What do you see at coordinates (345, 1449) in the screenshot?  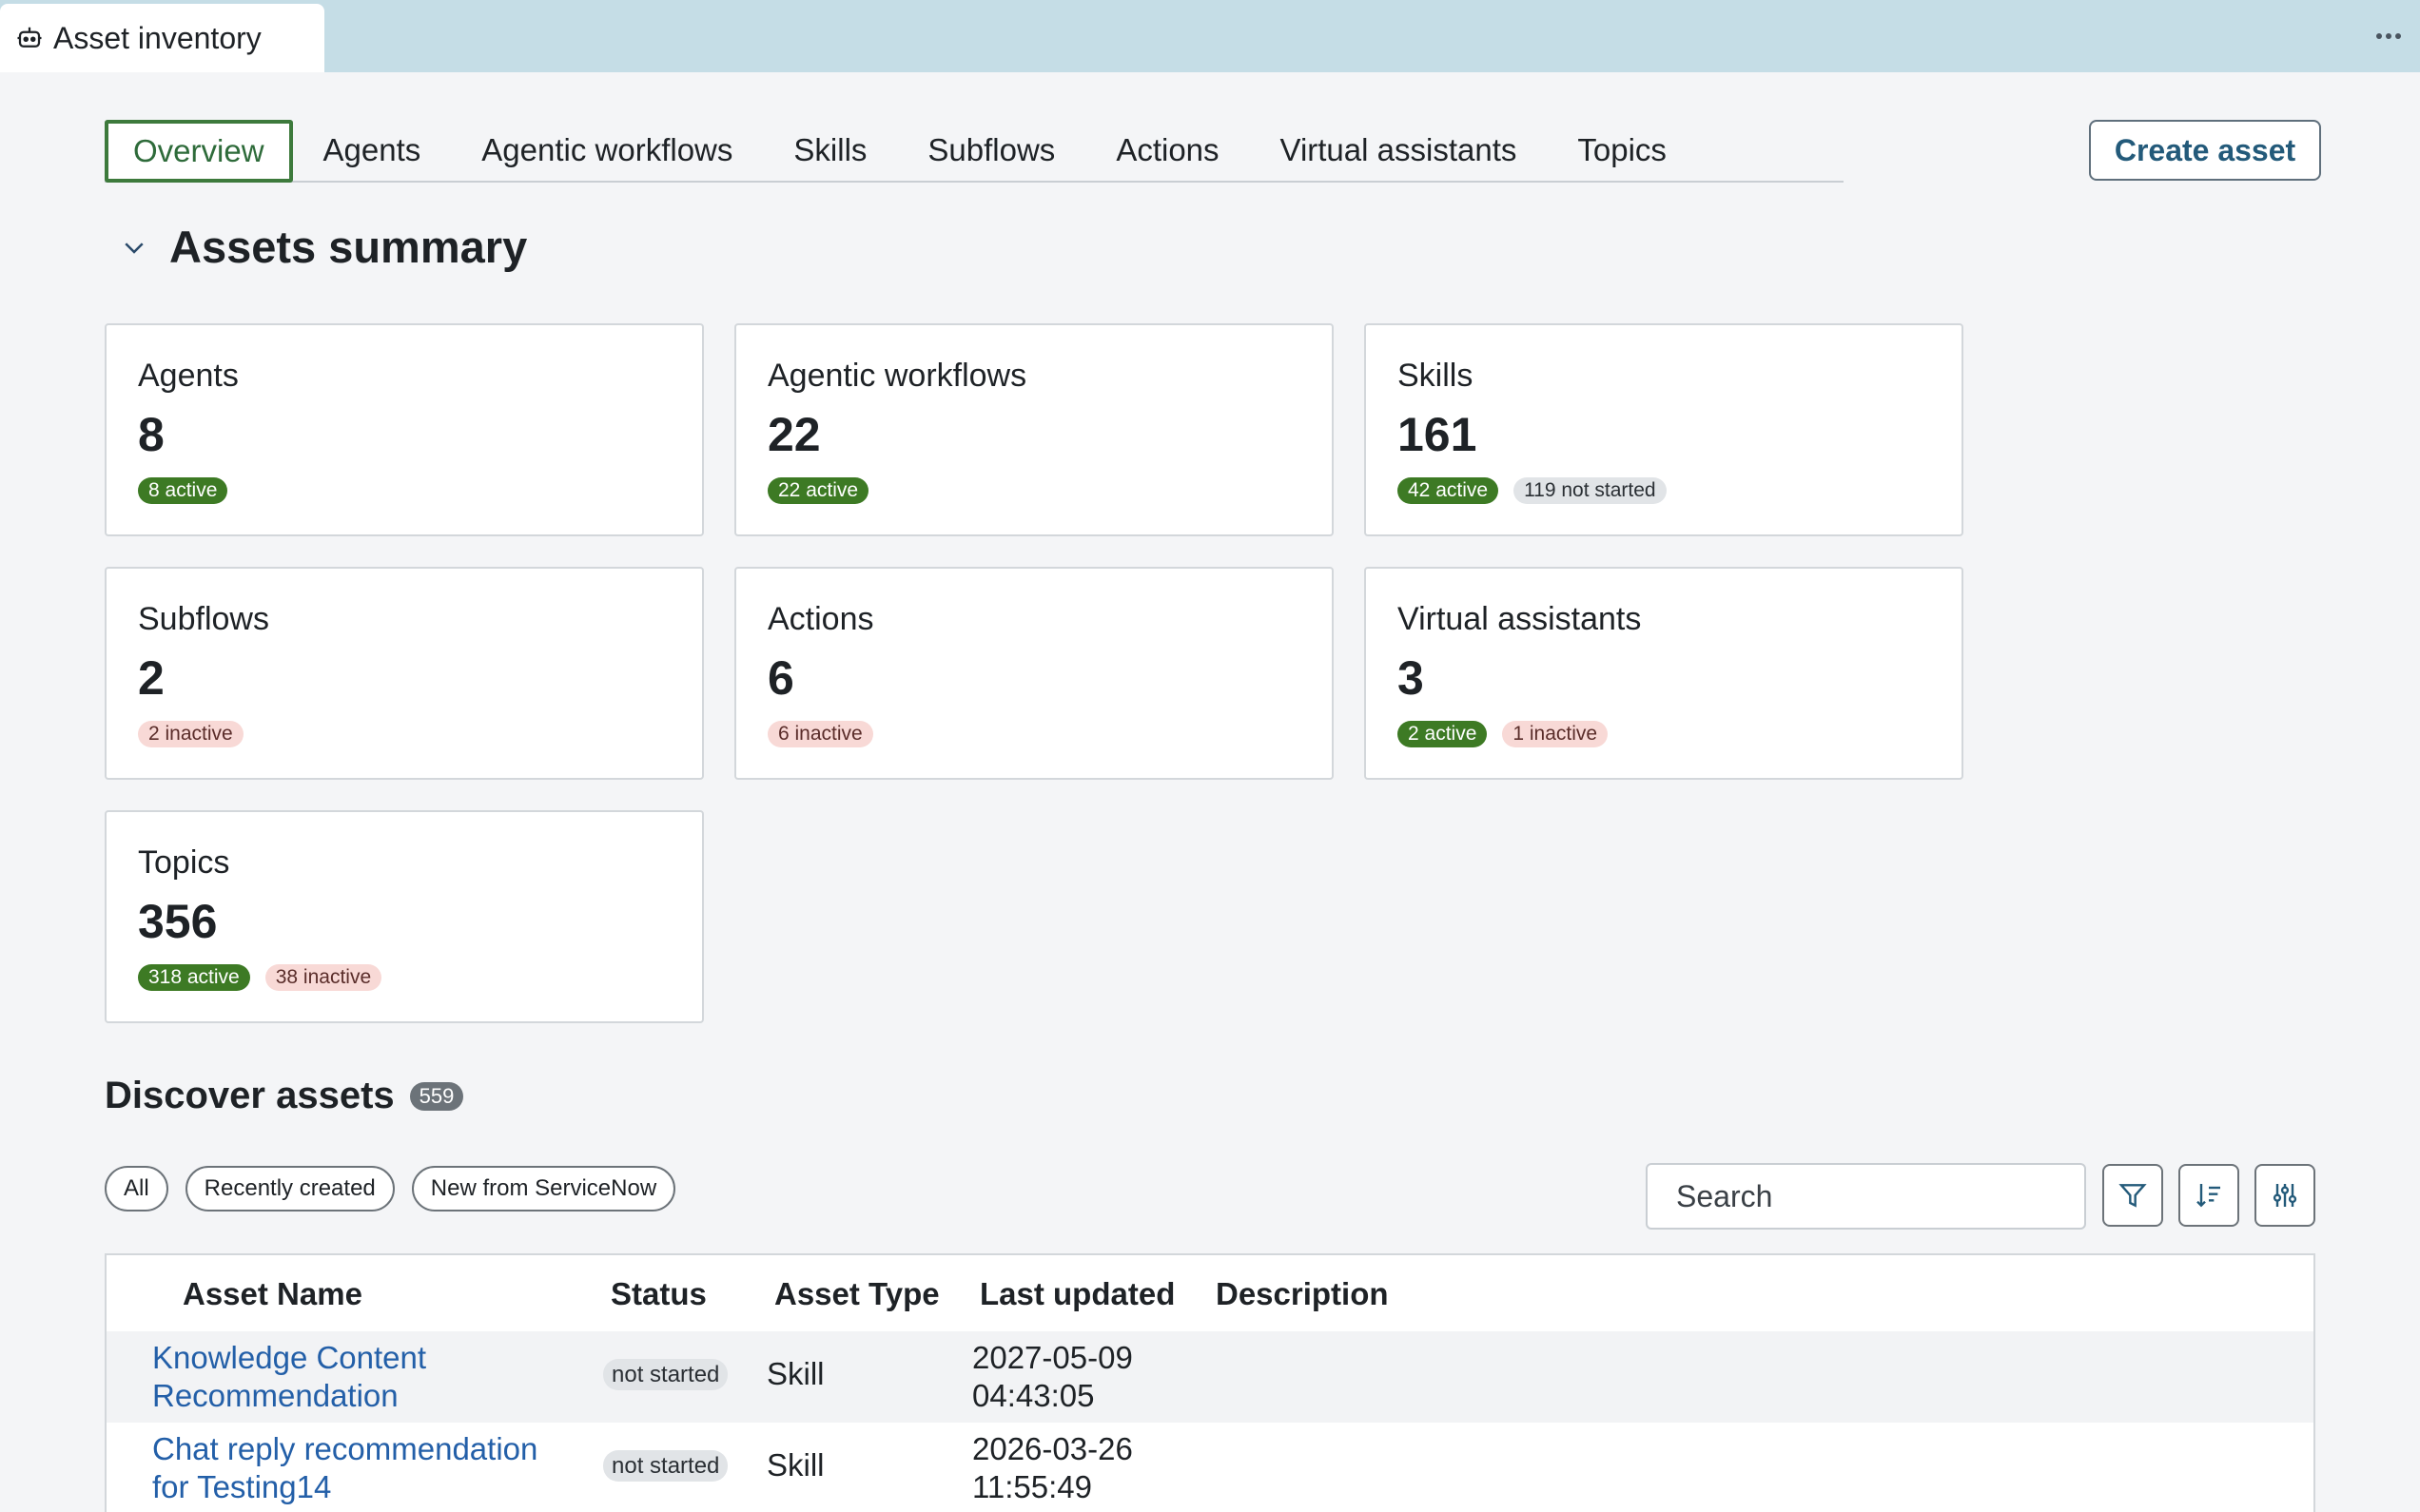 I see `asset-name-line: Chat reply recommendation` at bounding box center [345, 1449].